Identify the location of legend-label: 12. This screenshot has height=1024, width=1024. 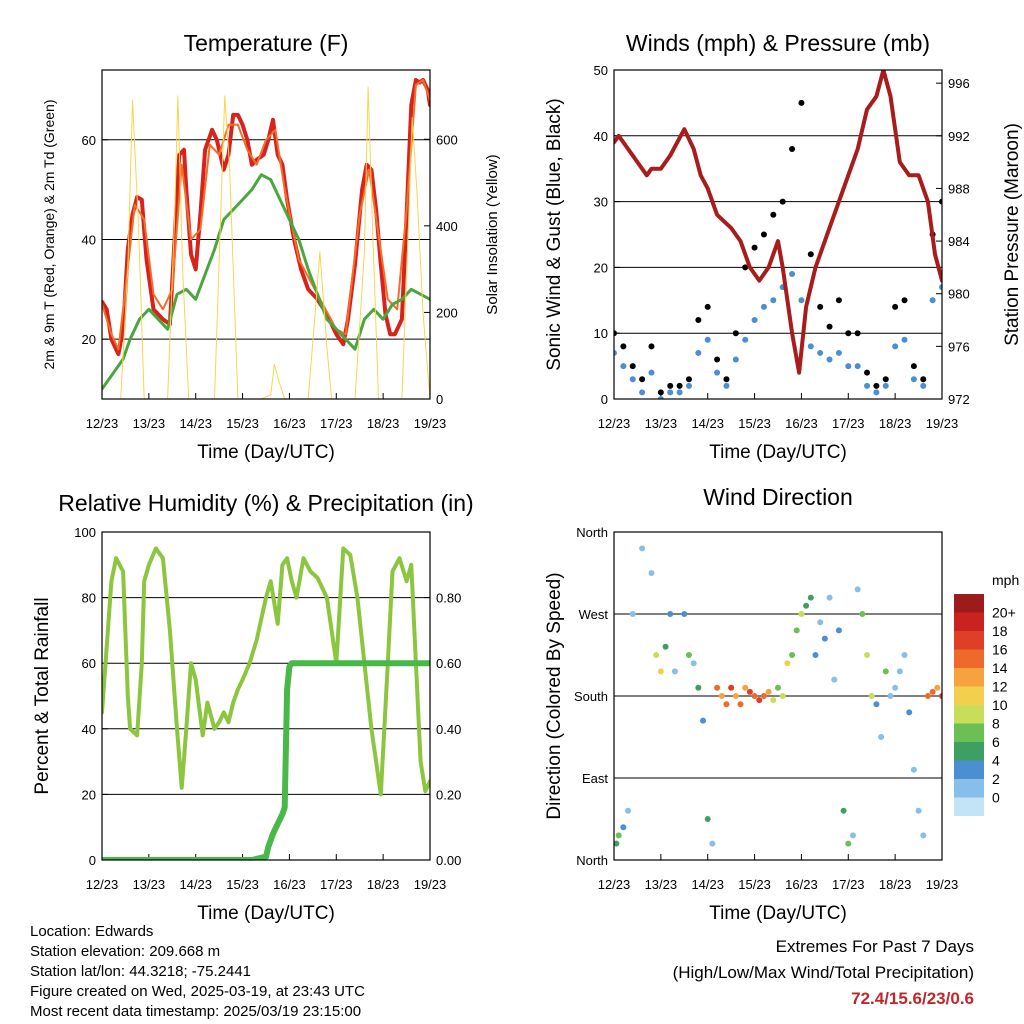
(1000, 687).